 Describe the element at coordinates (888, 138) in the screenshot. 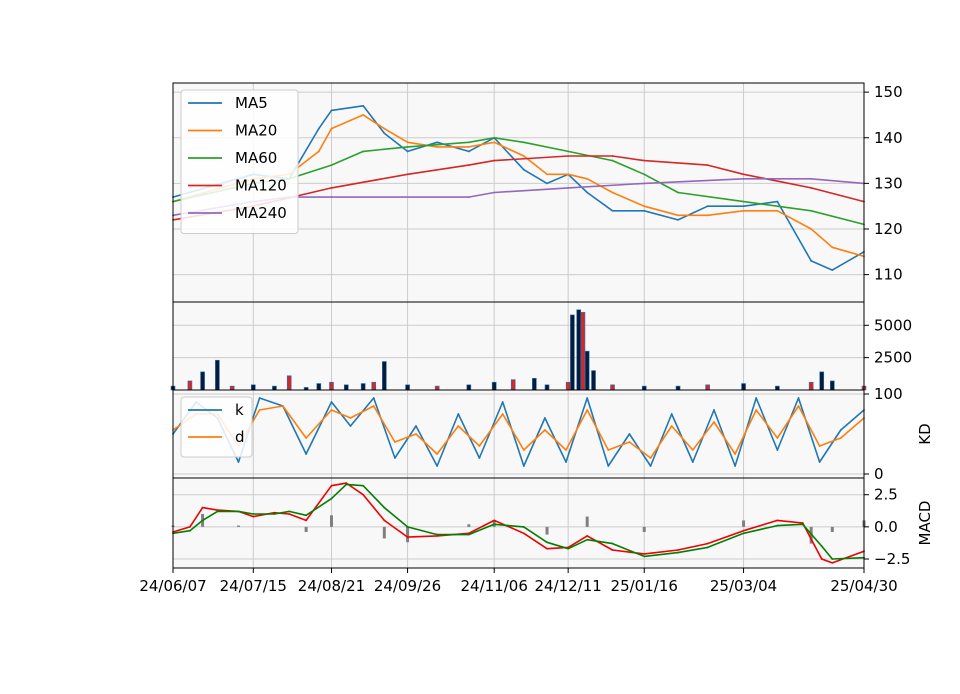

I see `price-ytick-label: 140` at that location.